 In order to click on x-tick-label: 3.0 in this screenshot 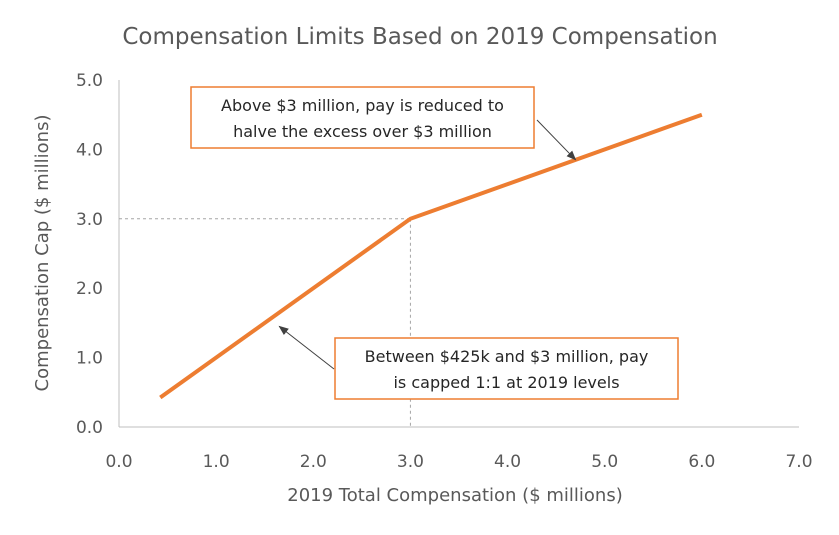, I will do `click(410, 462)`.